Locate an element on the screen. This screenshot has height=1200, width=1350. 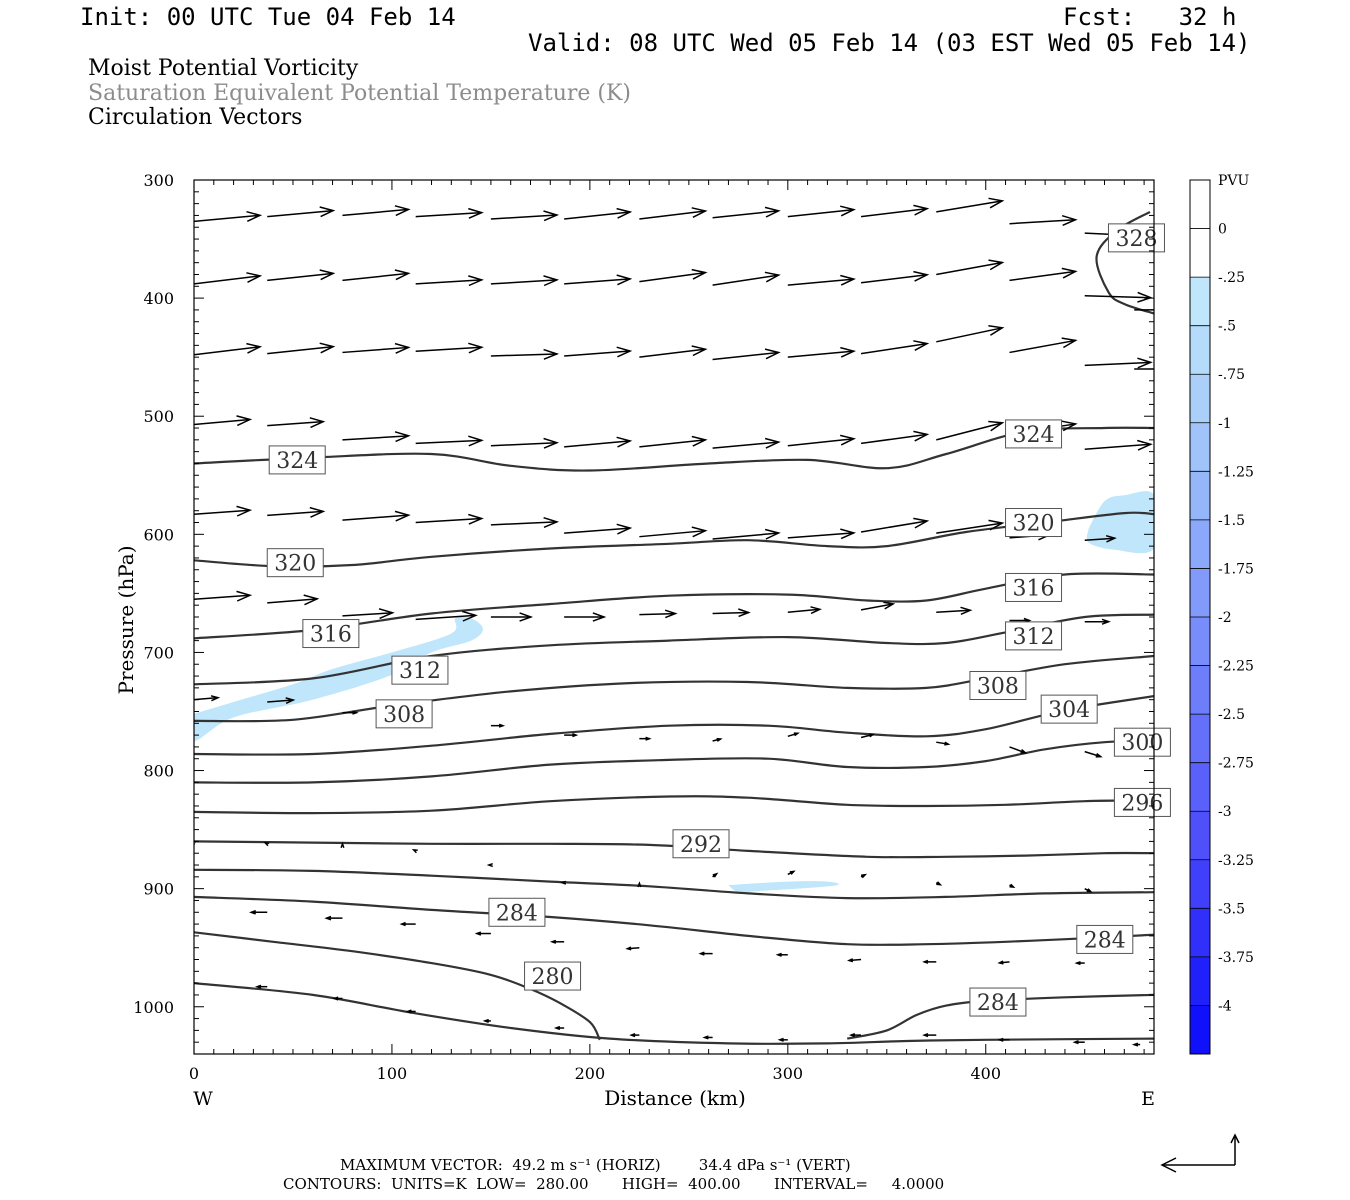
y-tick-label: 900 is located at coordinates (158, 889).